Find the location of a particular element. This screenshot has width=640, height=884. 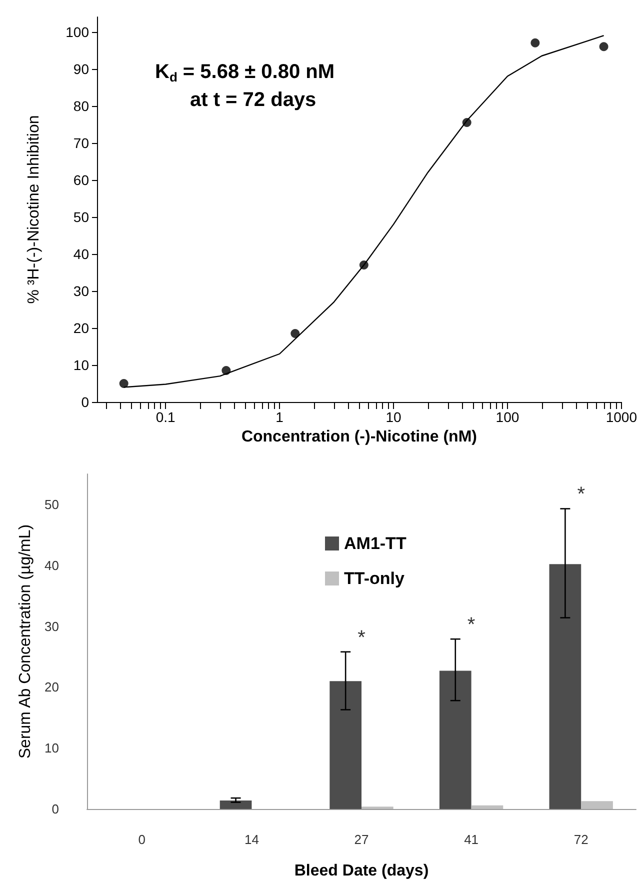

x-tick-label: 14 is located at coordinates (251, 839).